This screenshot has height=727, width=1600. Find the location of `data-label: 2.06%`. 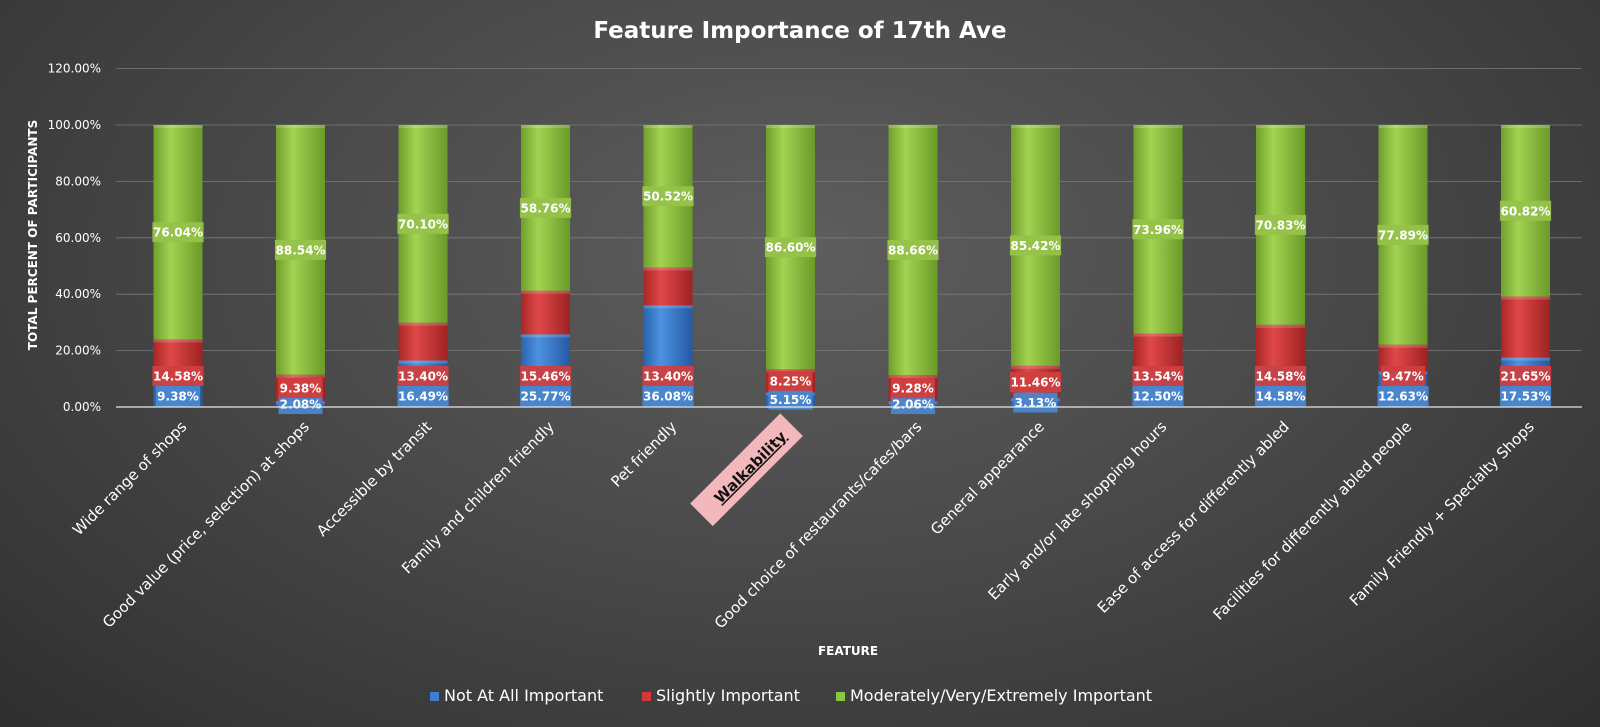

data-label: 2.06% is located at coordinates (913, 405).